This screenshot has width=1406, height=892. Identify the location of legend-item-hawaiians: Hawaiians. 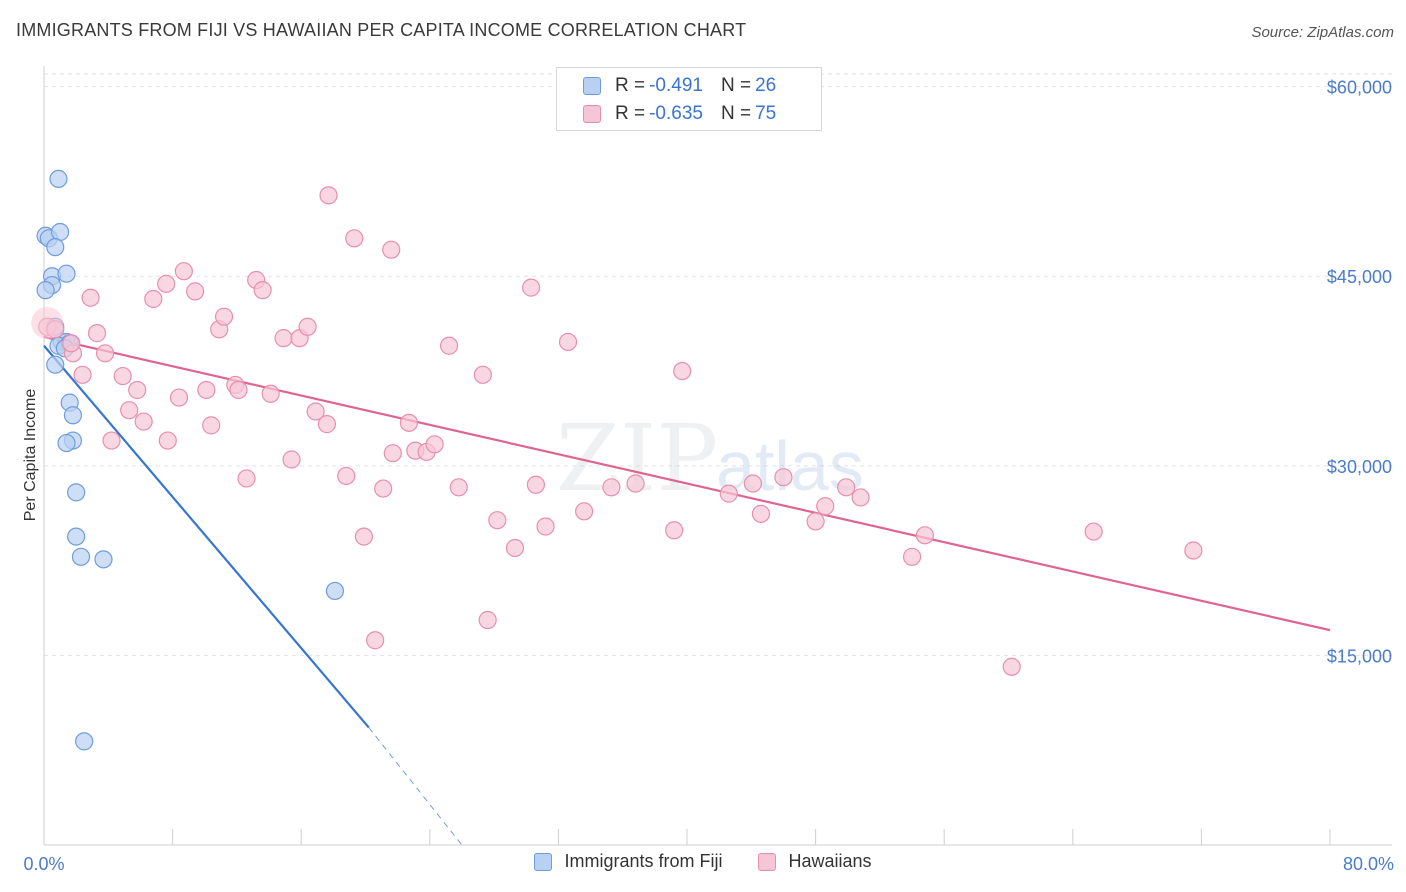
(815, 861).